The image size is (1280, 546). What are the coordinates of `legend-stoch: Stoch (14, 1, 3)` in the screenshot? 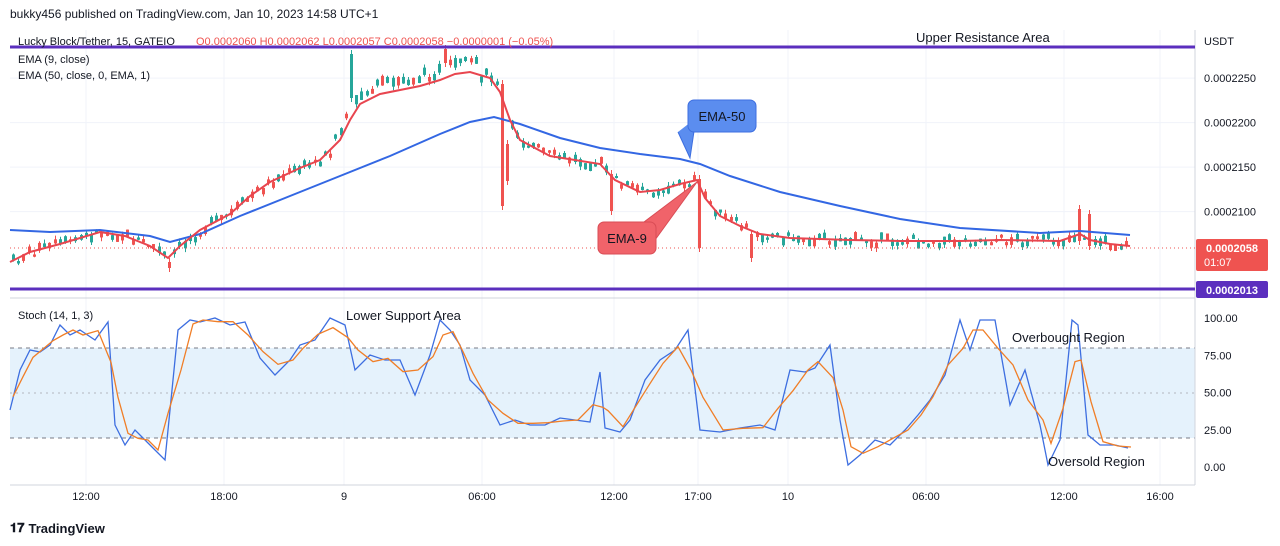 It's located at (55, 316).